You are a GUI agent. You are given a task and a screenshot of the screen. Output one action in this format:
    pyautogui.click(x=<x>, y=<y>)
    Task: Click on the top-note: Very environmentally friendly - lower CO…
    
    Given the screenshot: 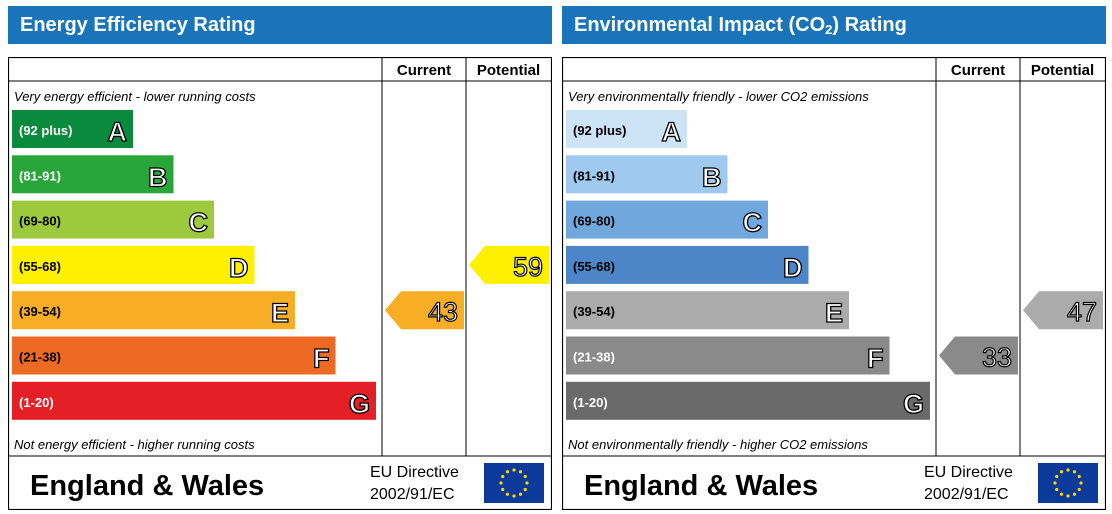 What is the action you would take?
    pyautogui.click(x=718, y=96)
    